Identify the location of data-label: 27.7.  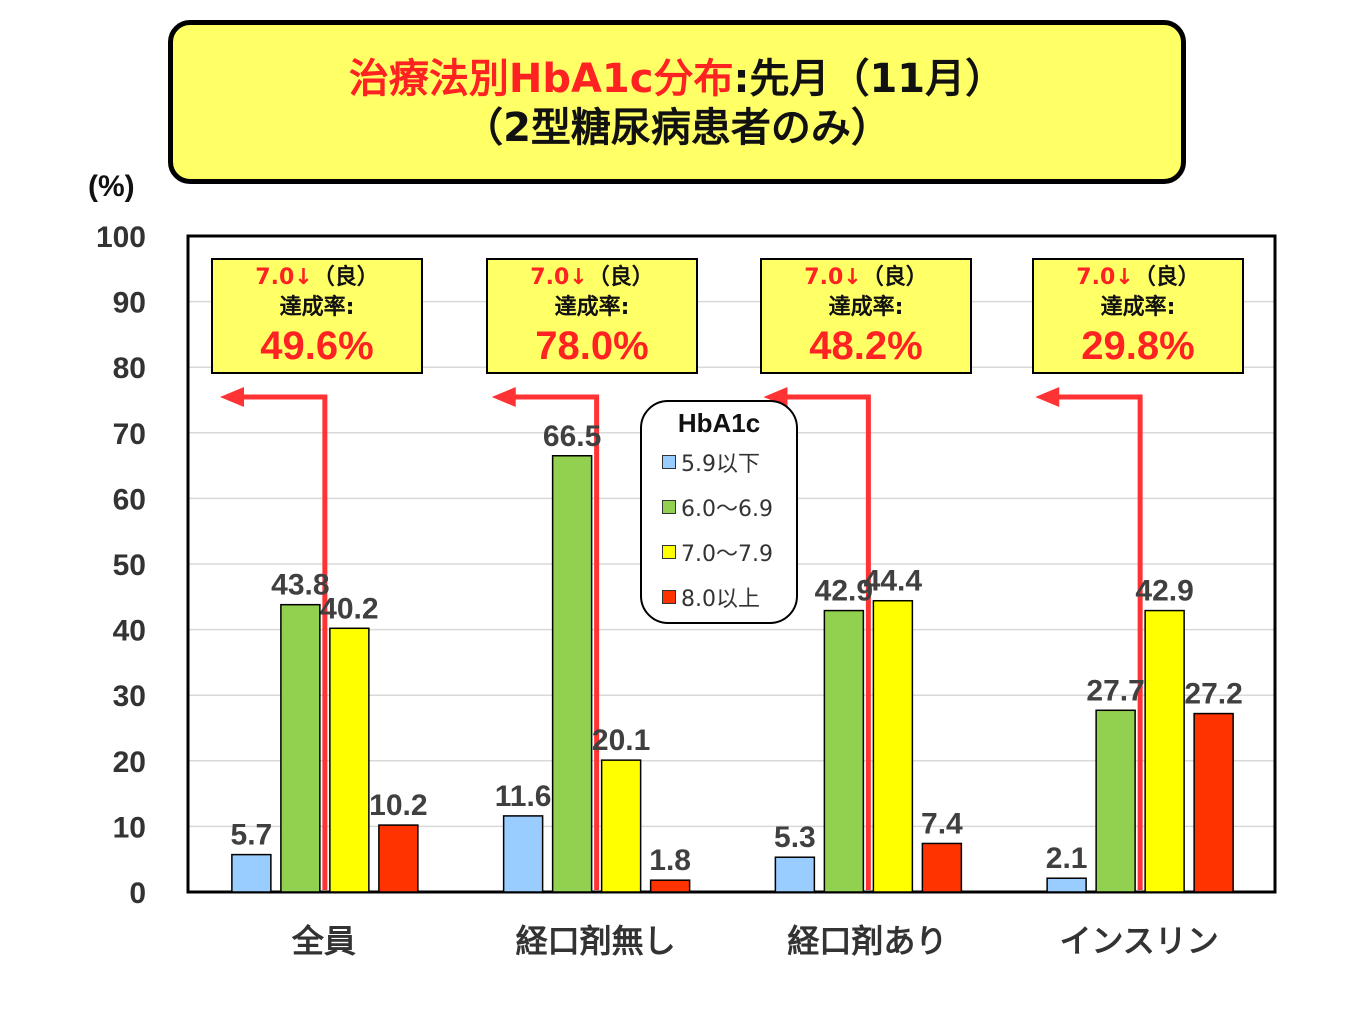
(1115, 690).